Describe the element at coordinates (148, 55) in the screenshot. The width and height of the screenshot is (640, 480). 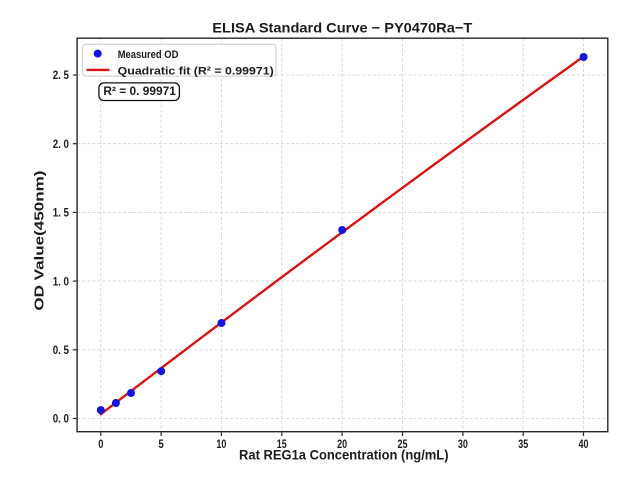
I see `svg-text: Measured OD` at that location.